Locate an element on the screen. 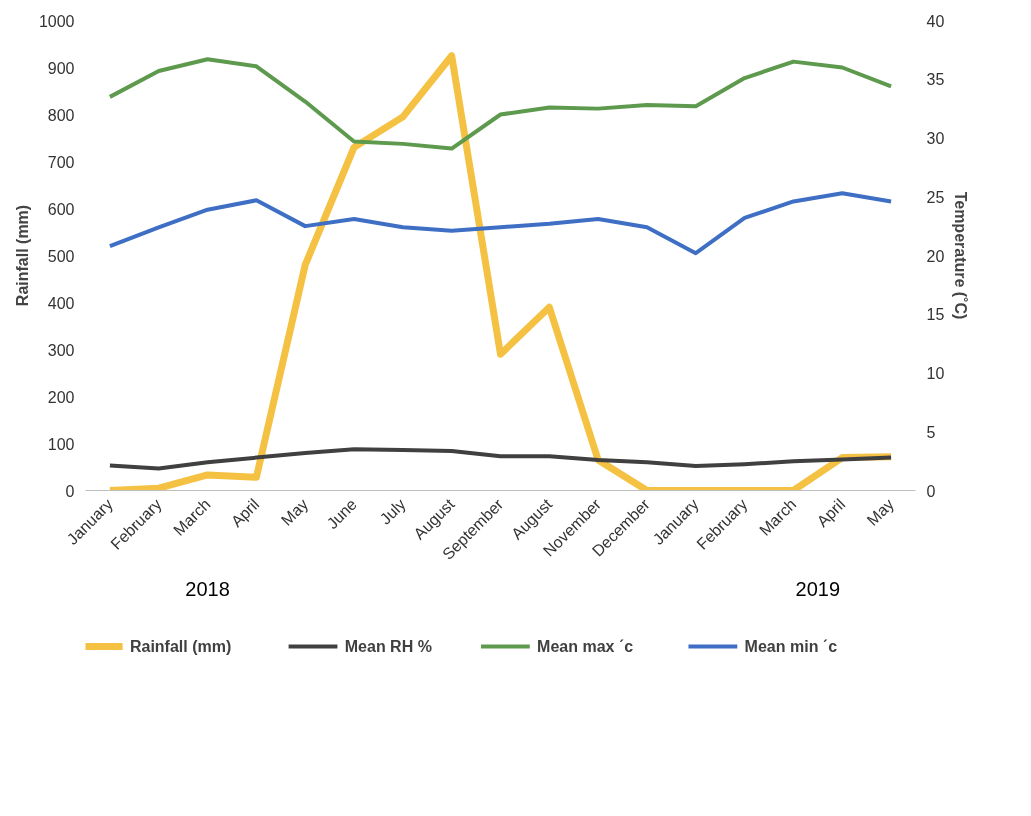 The height and width of the screenshot is (816, 1031). y-tick-label: 700 is located at coordinates (61, 162).